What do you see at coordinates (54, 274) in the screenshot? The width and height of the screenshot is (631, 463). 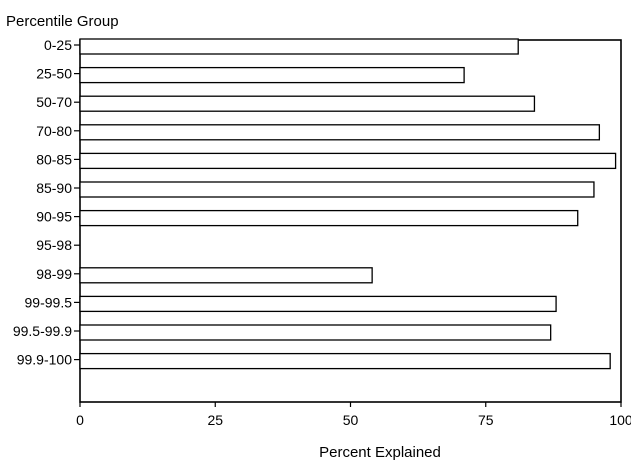 I see `category-label-98-99: 98-99` at bounding box center [54, 274].